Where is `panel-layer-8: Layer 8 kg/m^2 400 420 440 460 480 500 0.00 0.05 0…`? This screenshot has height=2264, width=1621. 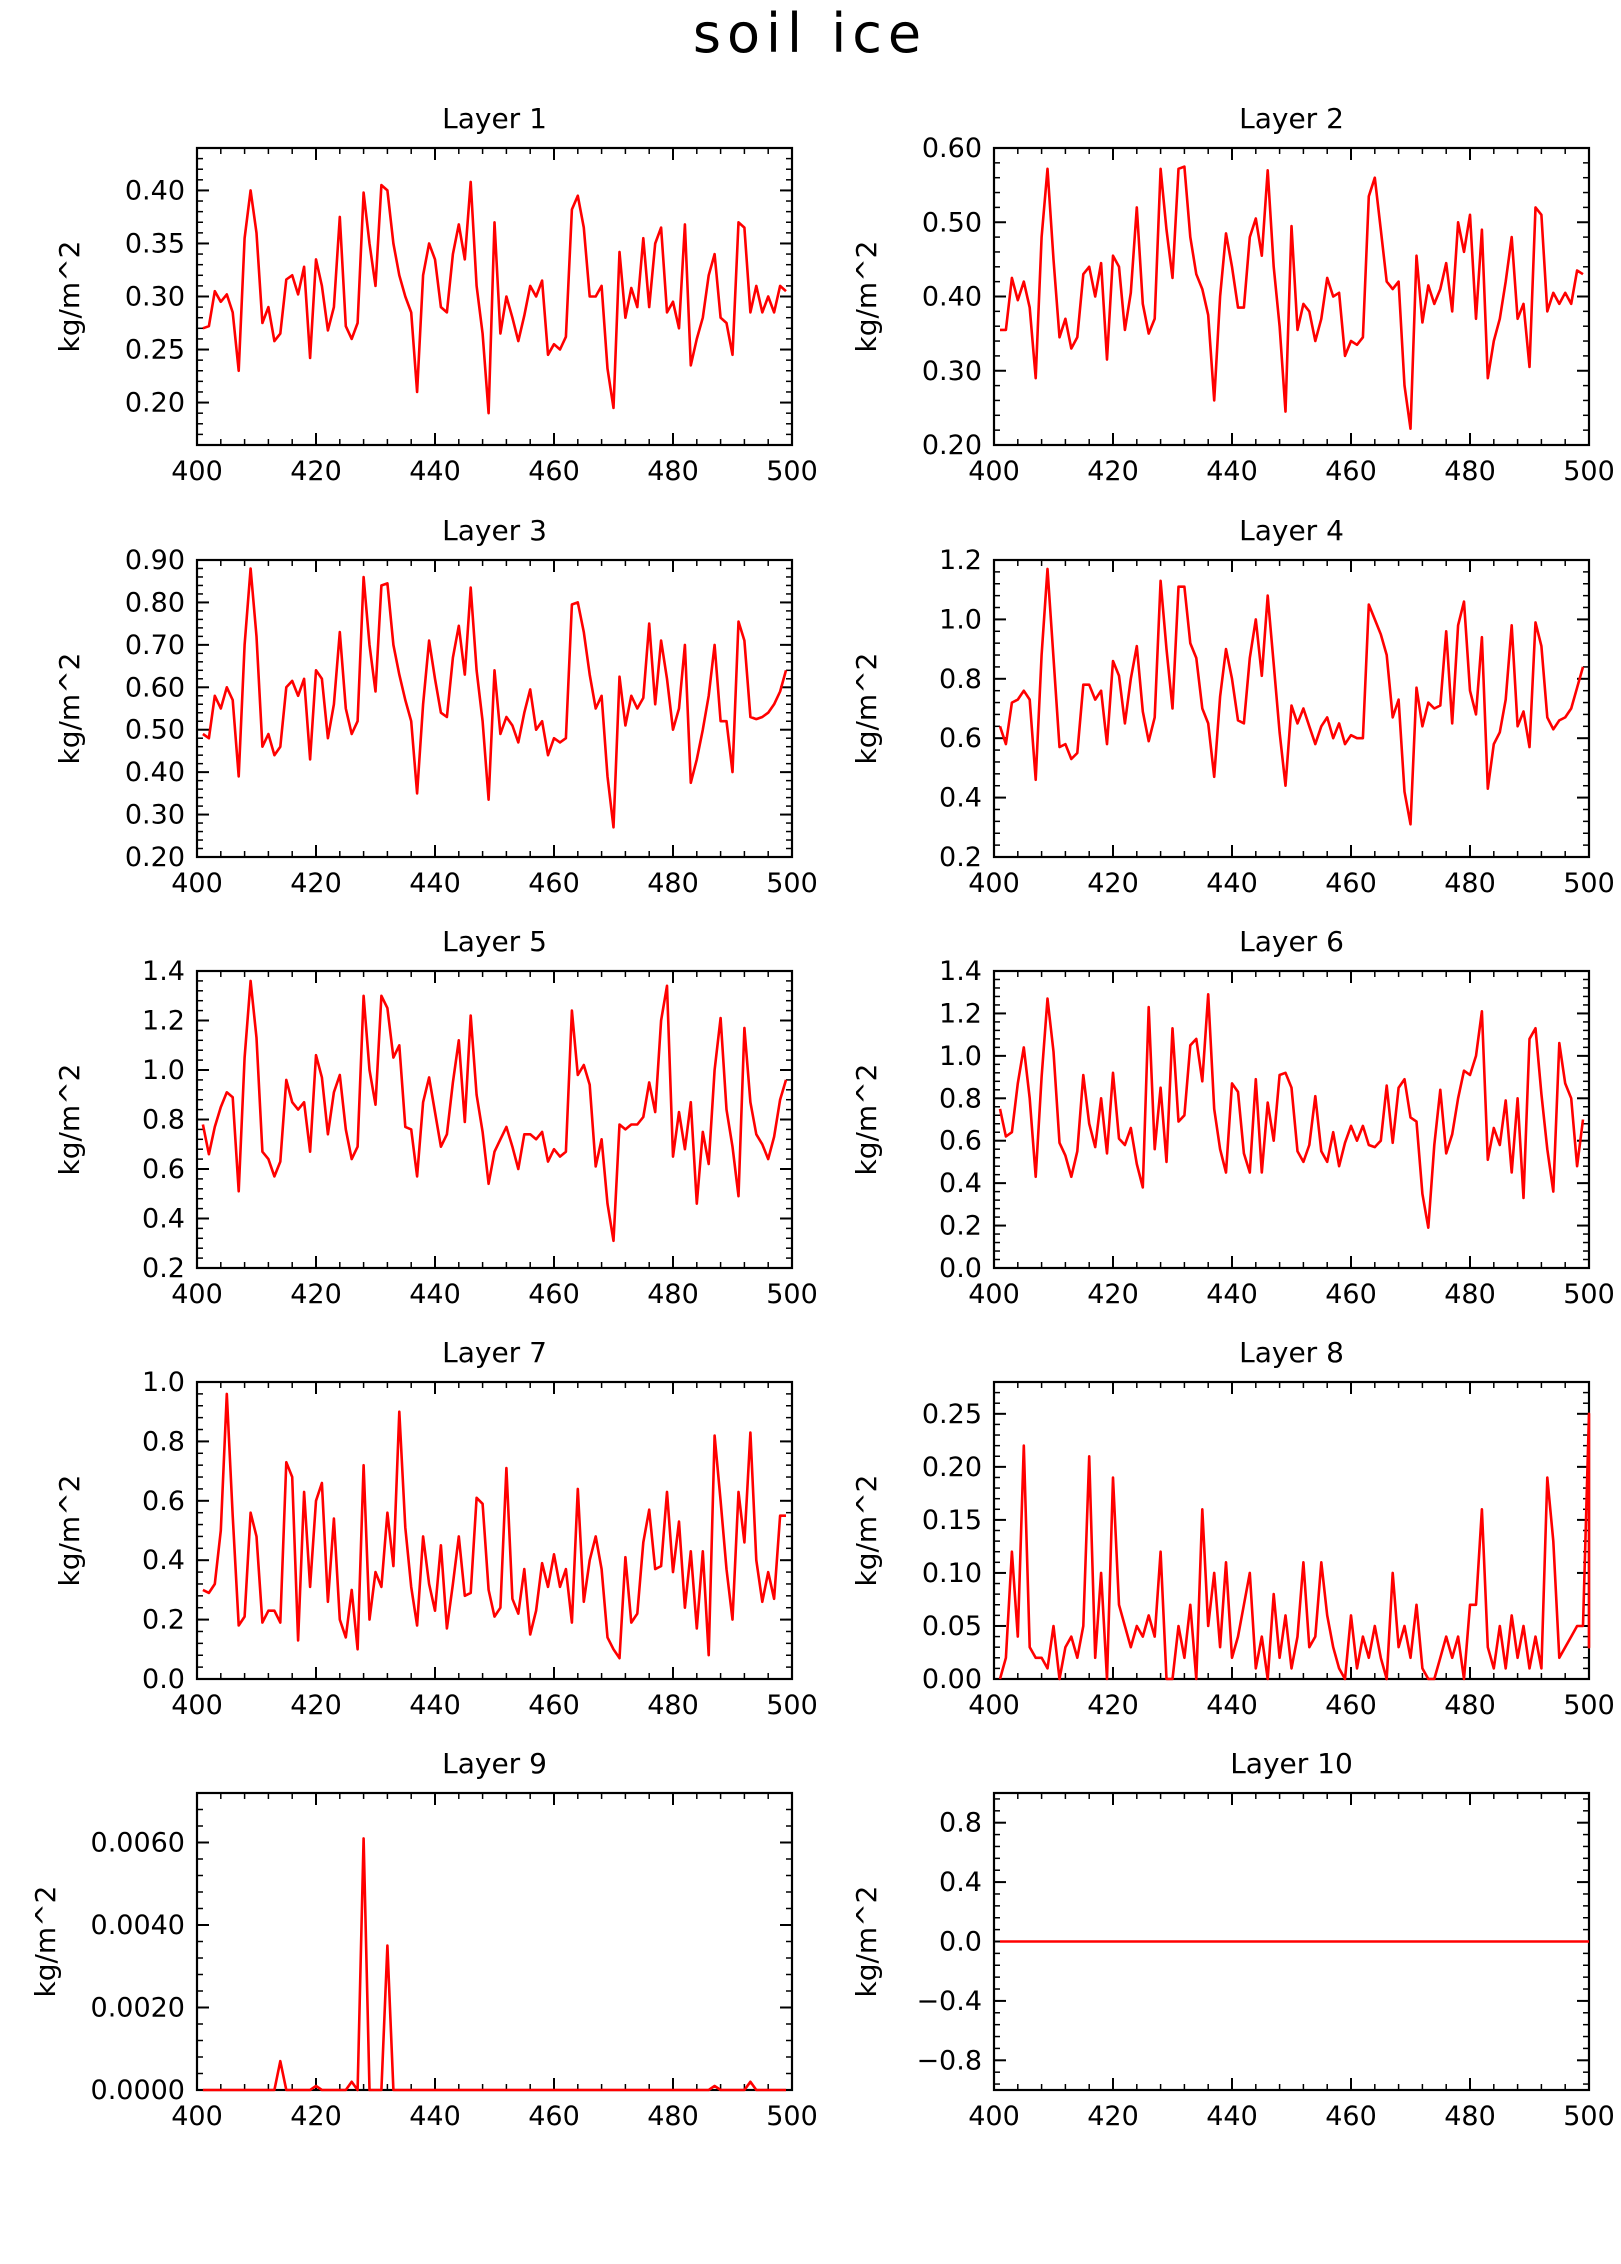 panel-layer-8: Layer 8 kg/m^2 400 420 440 460 480 500 0.00 0.05 0… is located at coordinates (1232, 1528).